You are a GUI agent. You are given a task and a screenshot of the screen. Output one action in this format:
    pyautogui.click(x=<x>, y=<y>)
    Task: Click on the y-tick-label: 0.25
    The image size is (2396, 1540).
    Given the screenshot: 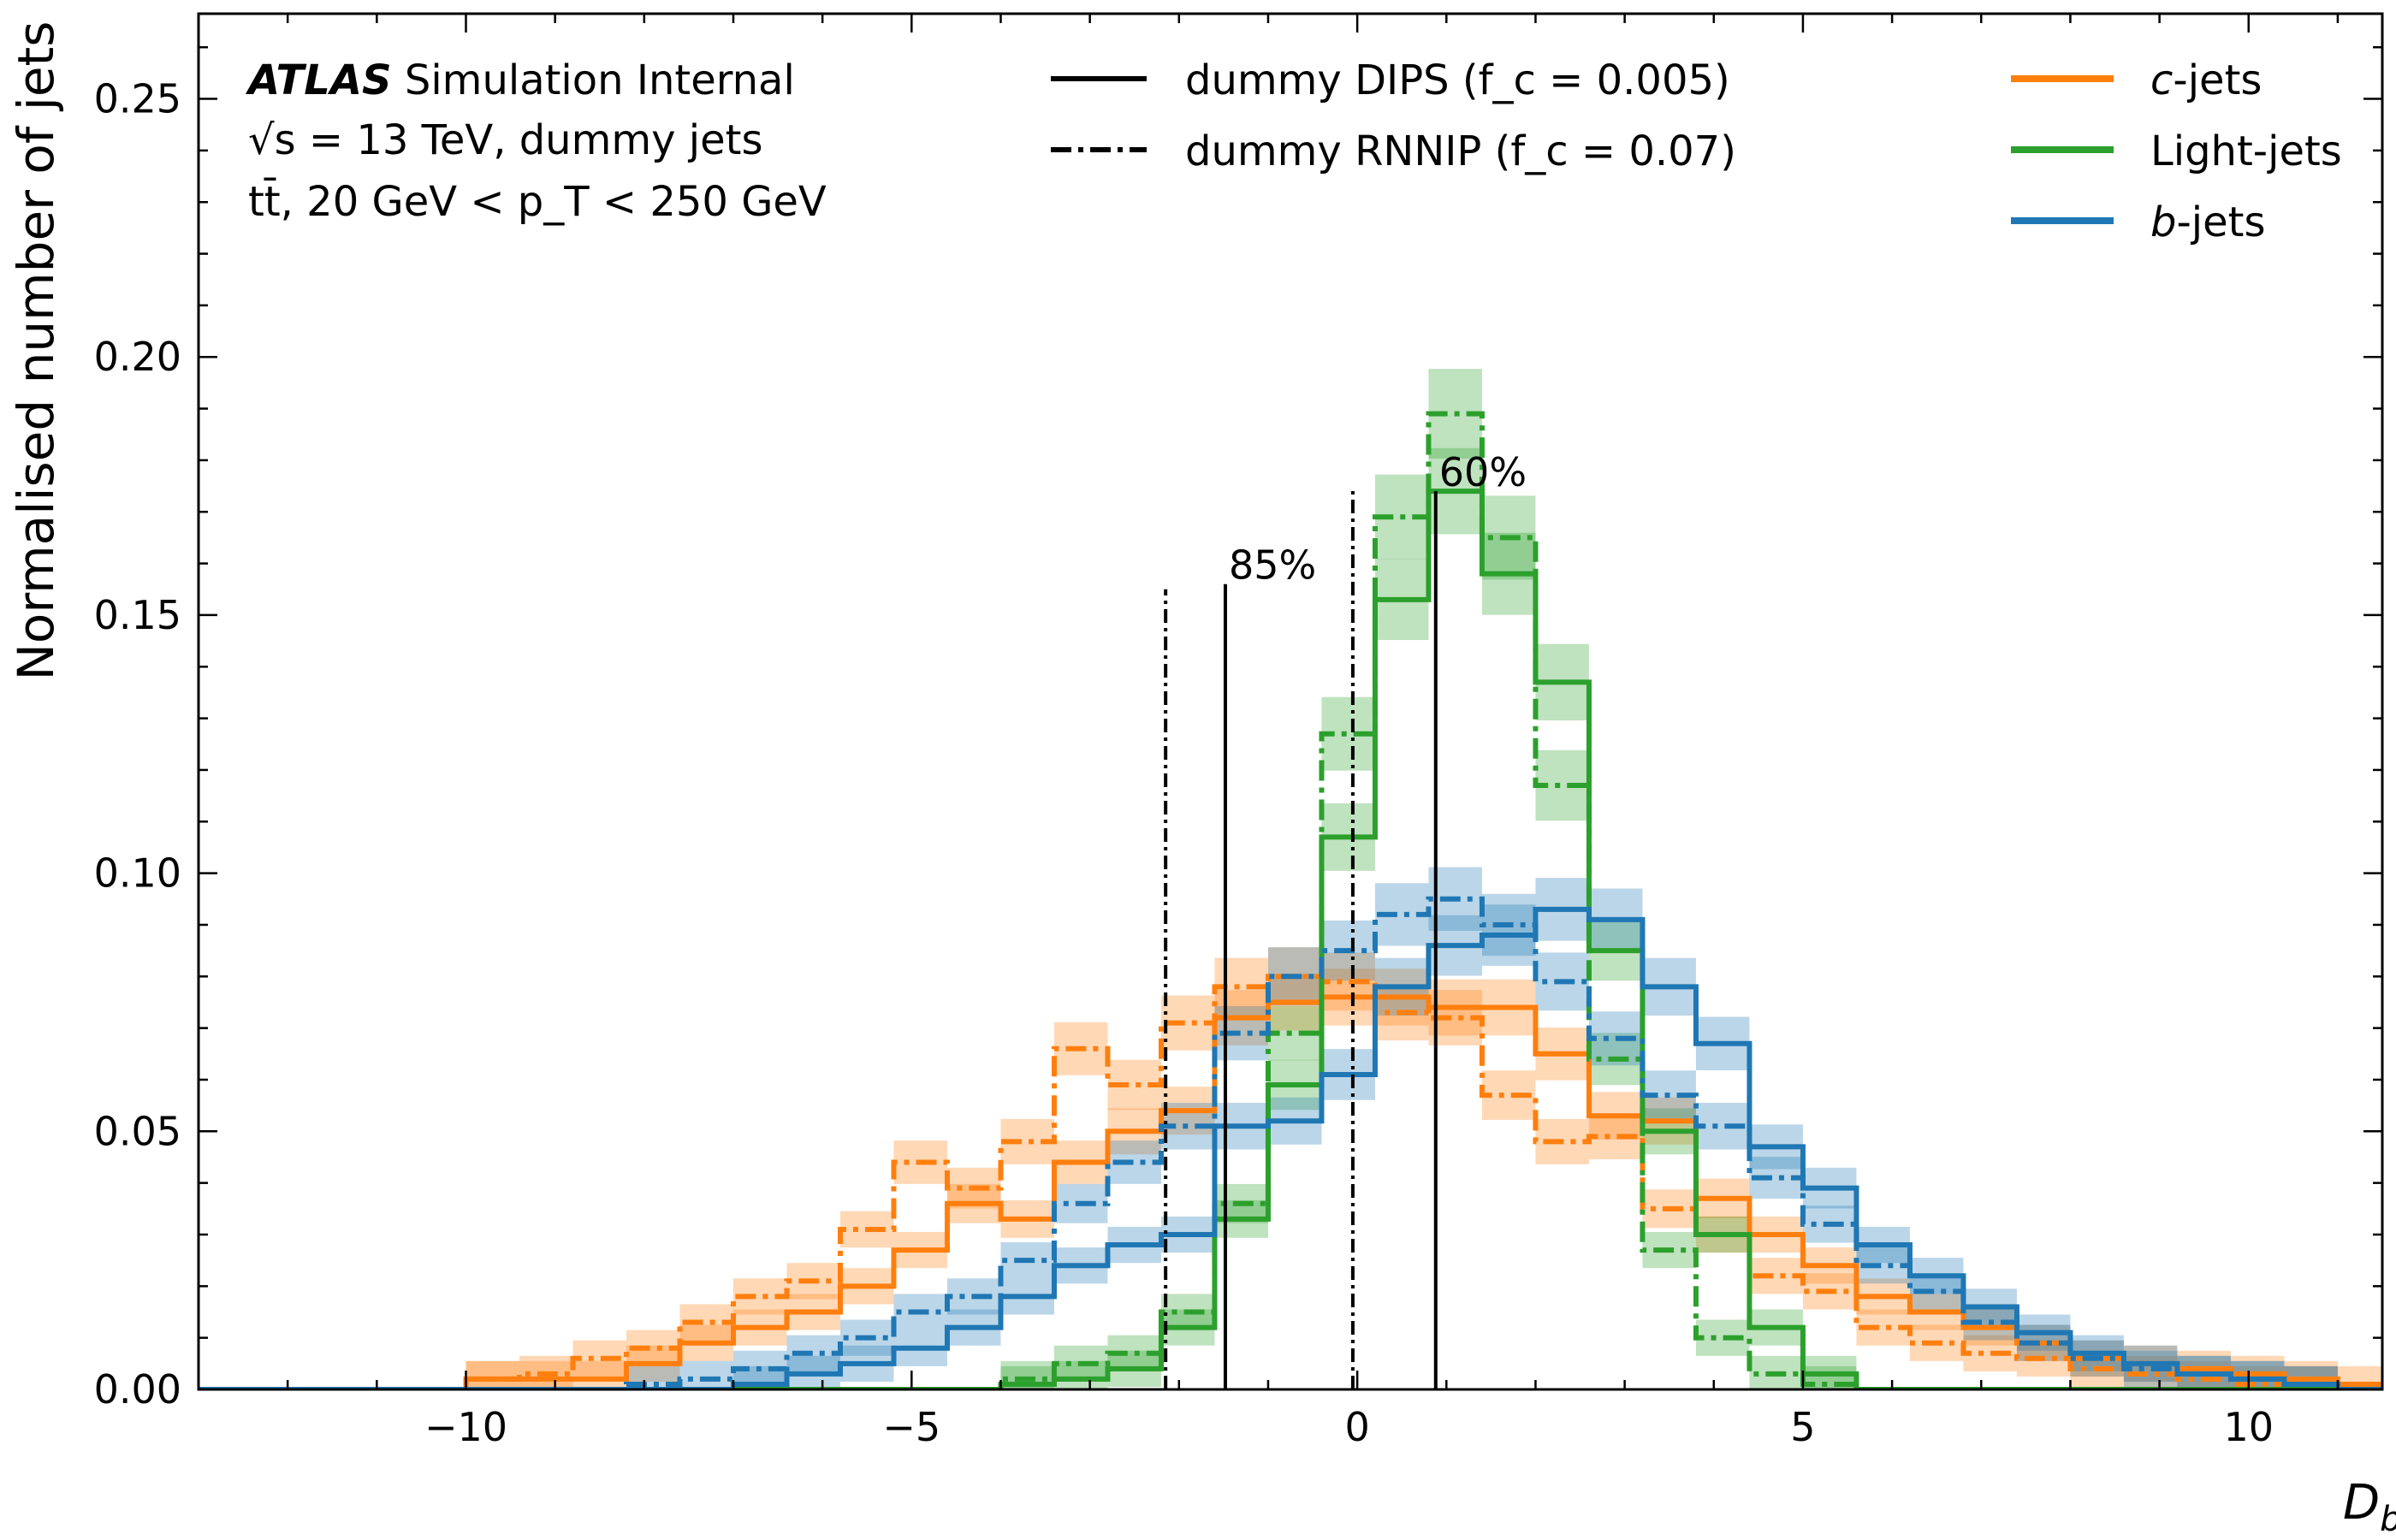 What is the action you would take?
    pyautogui.click(x=137, y=99)
    